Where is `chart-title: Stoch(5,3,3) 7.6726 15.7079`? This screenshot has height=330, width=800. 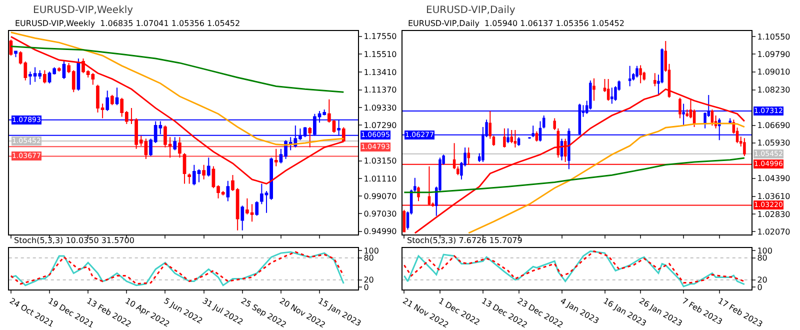 chart-title: Stoch(5,3,3) 7.6726 15.7079 is located at coordinates (464, 240).